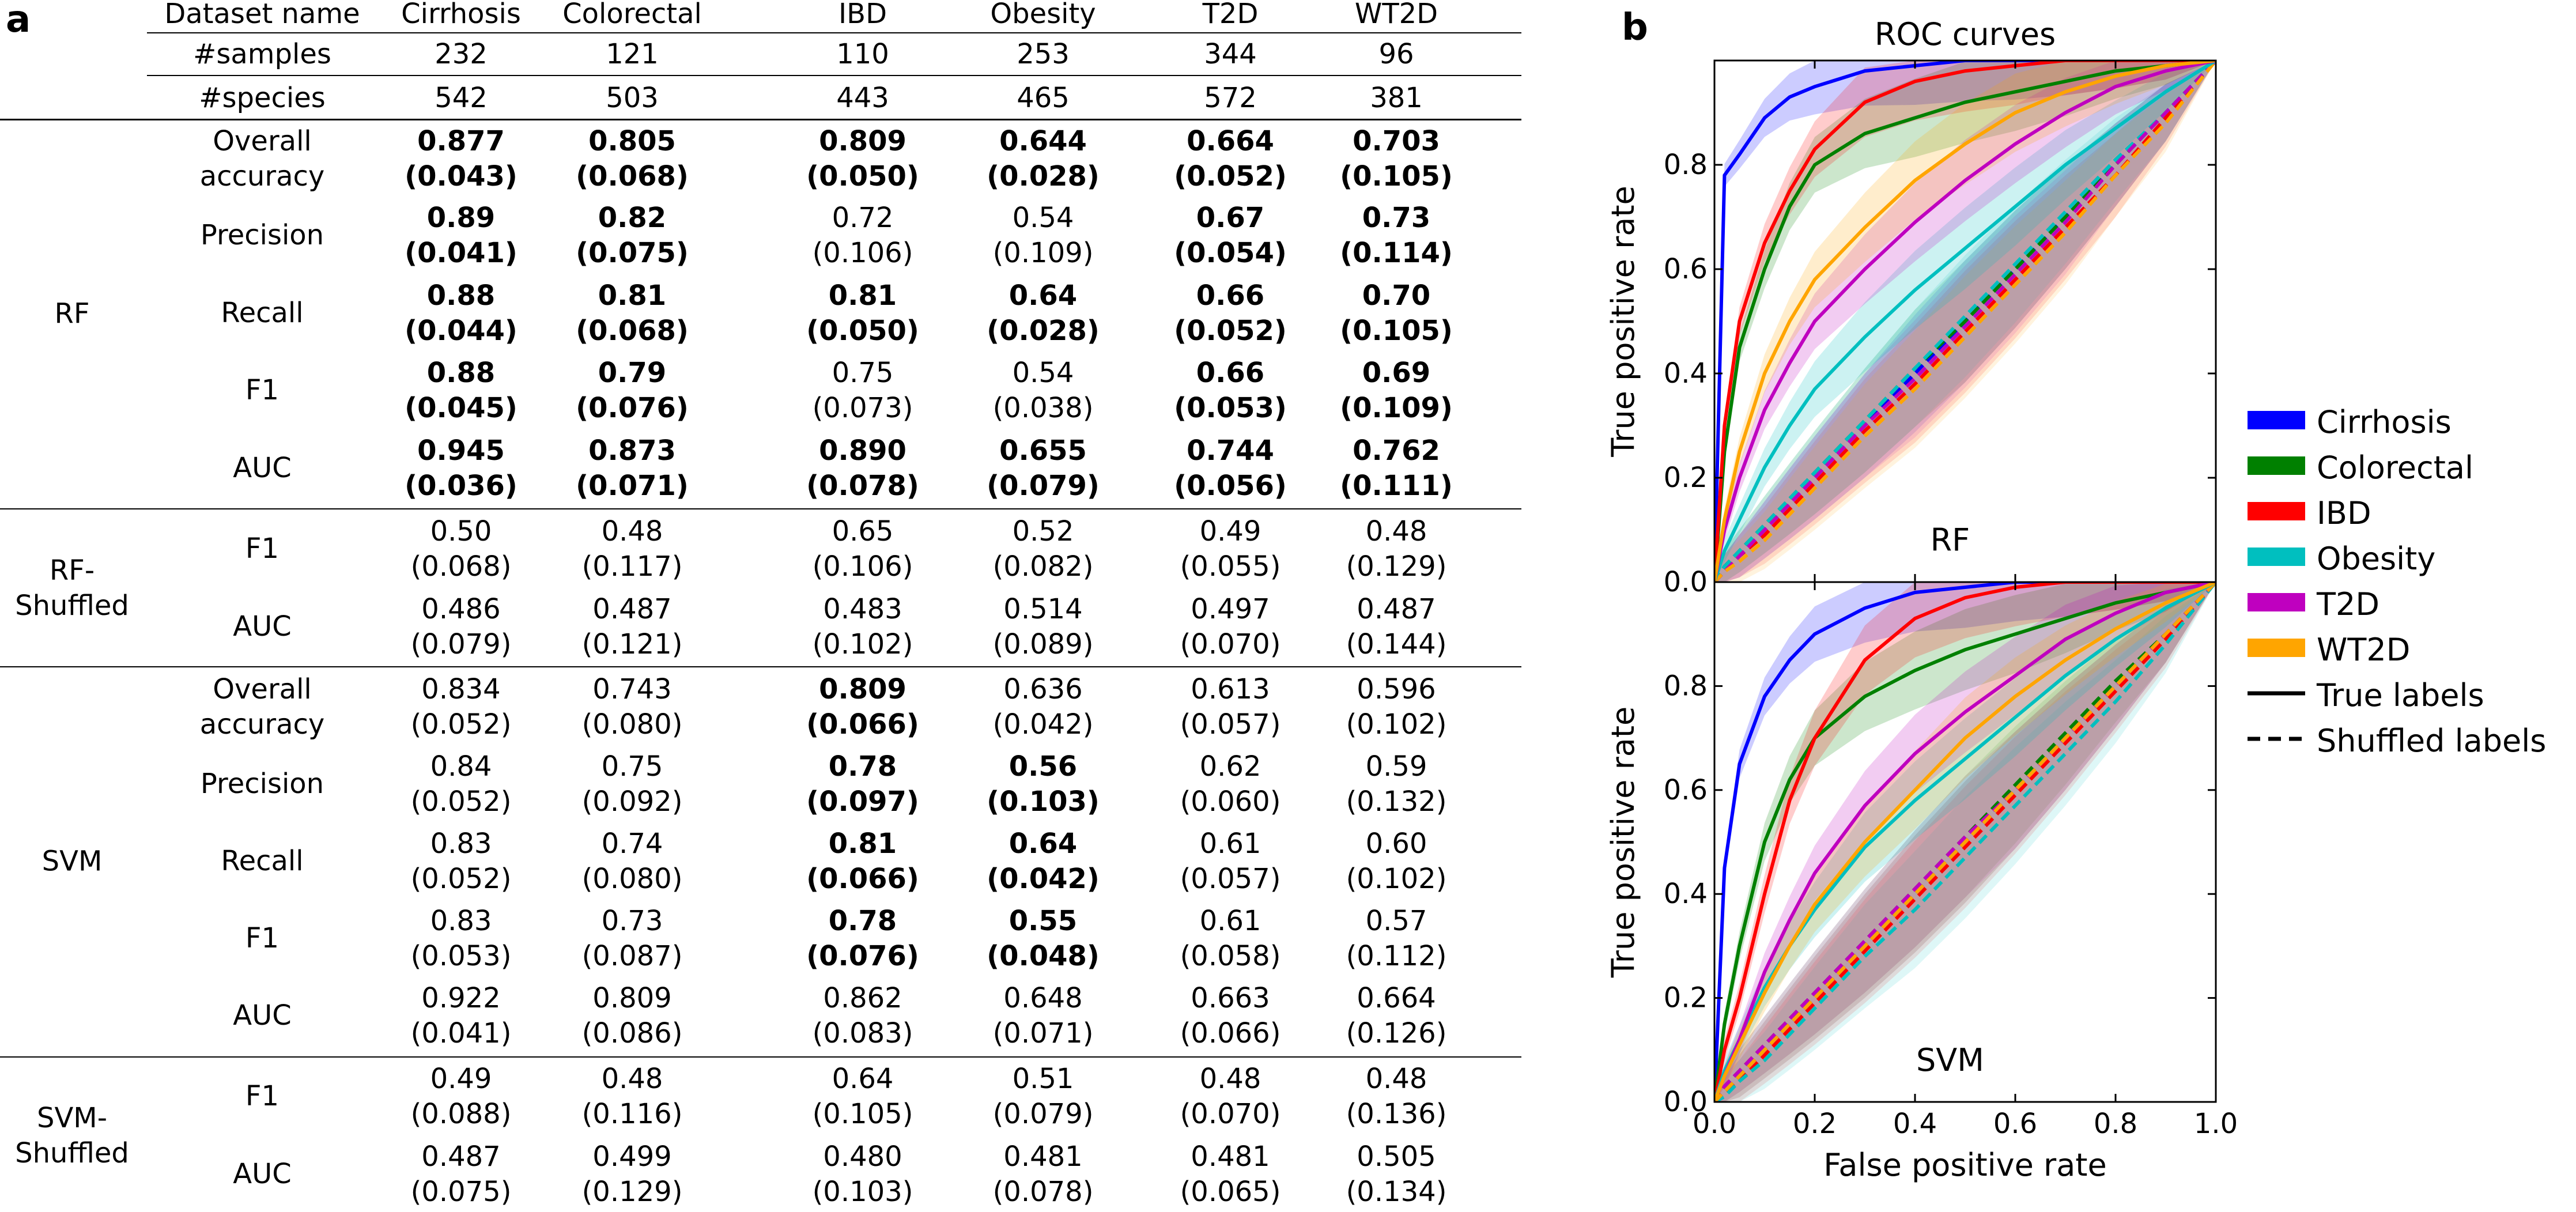  I want to click on cell-mean: 0.487, so click(1396, 609).